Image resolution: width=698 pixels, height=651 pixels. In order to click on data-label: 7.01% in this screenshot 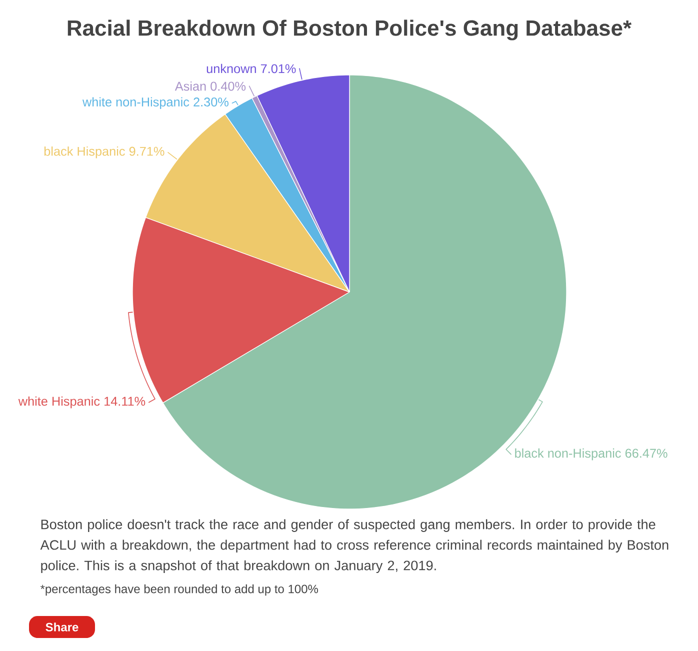, I will do `click(278, 69)`.